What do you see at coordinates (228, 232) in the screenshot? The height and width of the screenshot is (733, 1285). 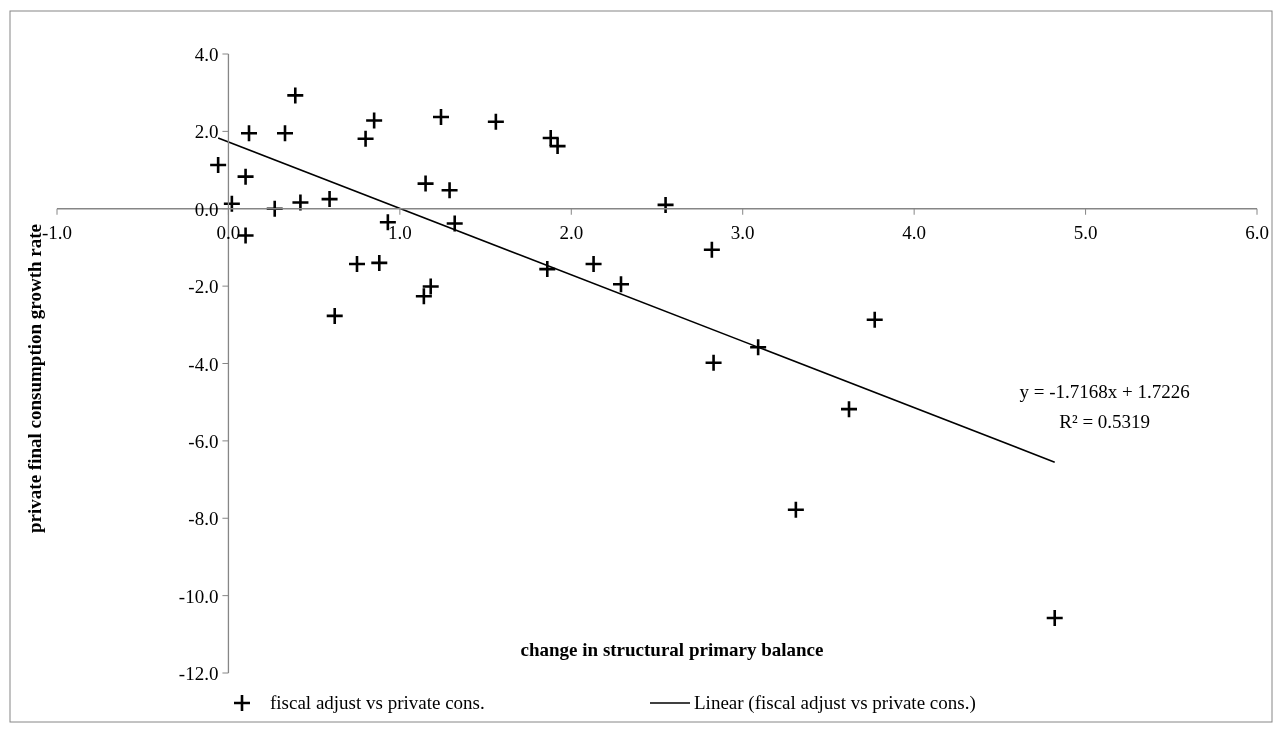 I see `x-tick-label: 0.0` at bounding box center [228, 232].